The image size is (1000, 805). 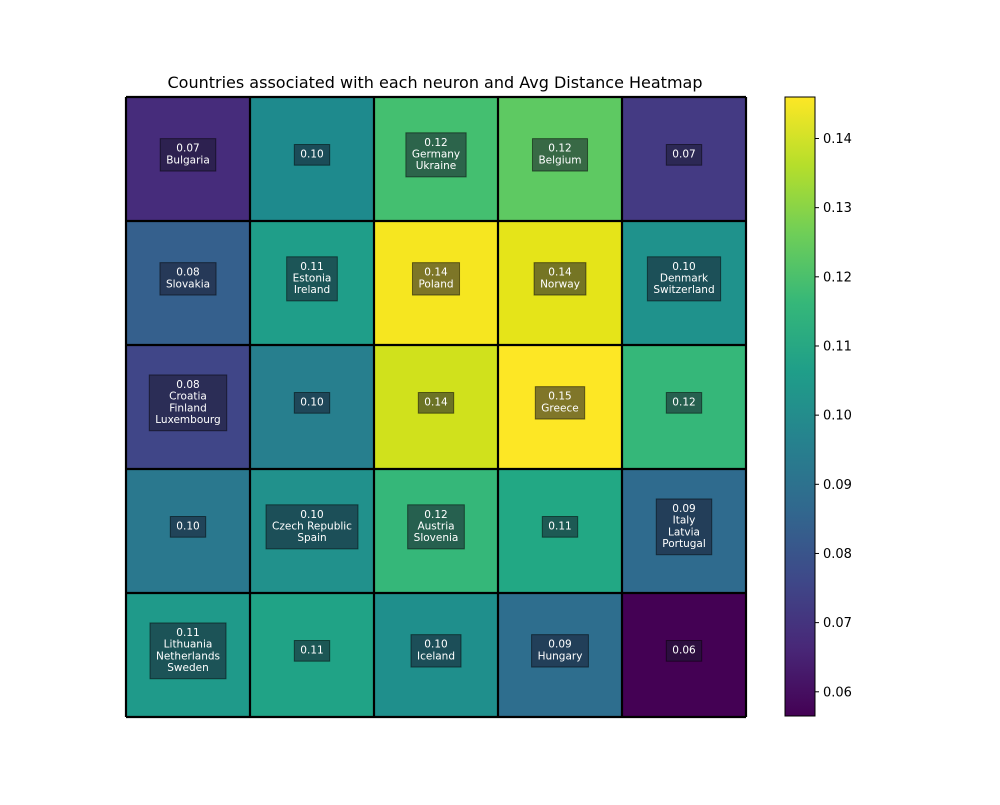 I want to click on cell-country-label: Estonia, so click(x=312, y=279).